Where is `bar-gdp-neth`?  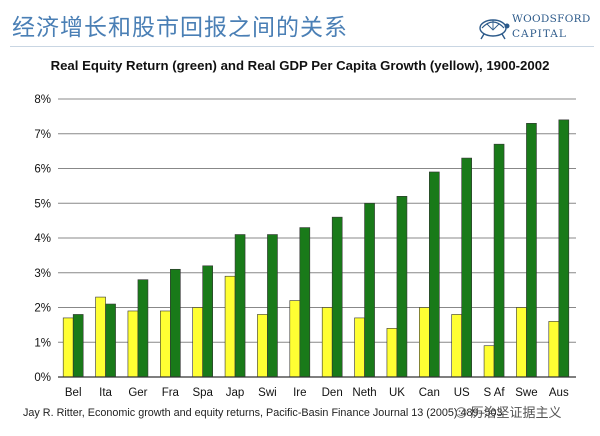 bar-gdp-neth is located at coordinates (359, 347).